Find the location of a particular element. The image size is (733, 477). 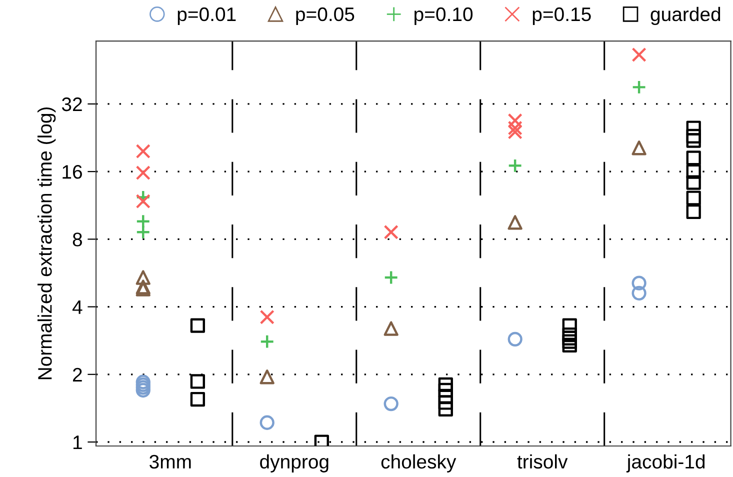

x-tick-label: jacobi-1d is located at coordinates (665, 463).